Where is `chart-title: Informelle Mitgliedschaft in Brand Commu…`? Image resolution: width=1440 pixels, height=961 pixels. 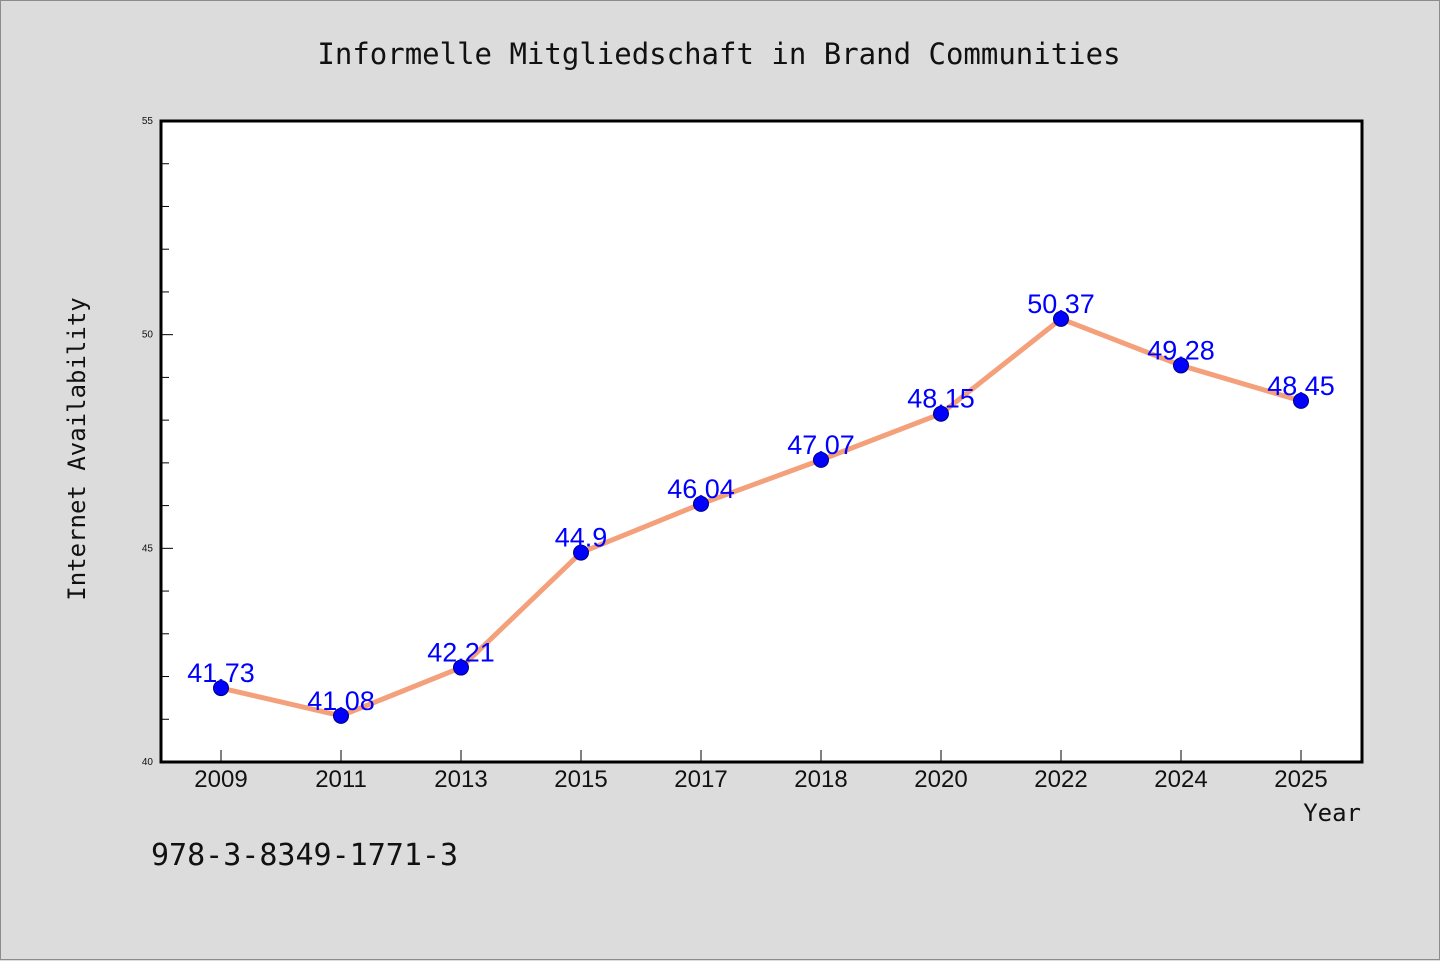
chart-title: Informelle Mitgliedschaft in Brand Commu… is located at coordinates (718, 54).